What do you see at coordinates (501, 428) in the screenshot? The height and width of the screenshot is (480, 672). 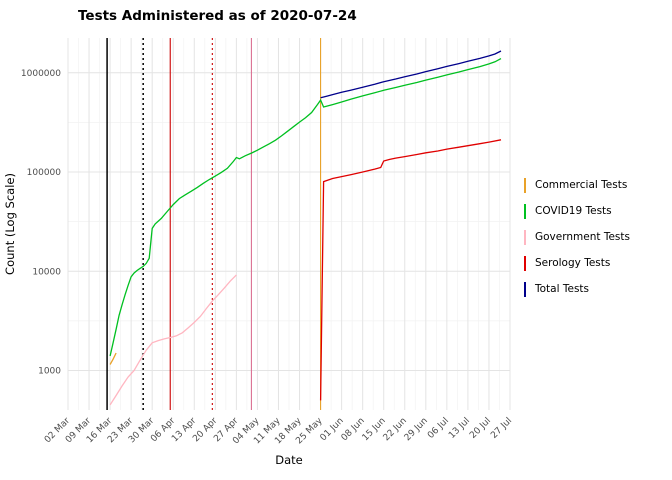 I see `svg-text: 27 Jul` at bounding box center [501, 428].